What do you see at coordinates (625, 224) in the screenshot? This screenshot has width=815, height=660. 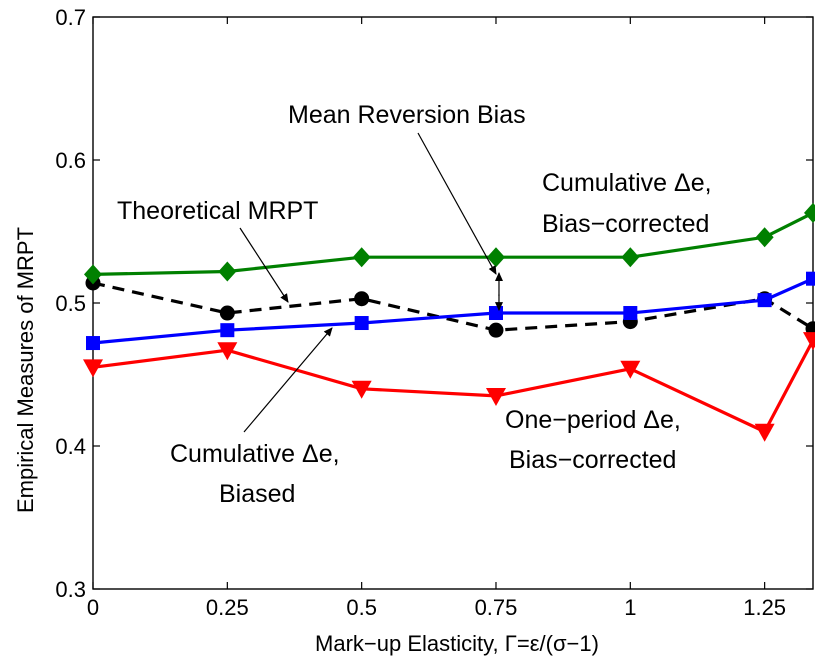 I see `annotation-cumulative-corrected-line2: Bias−corrected` at bounding box center [625, 224].